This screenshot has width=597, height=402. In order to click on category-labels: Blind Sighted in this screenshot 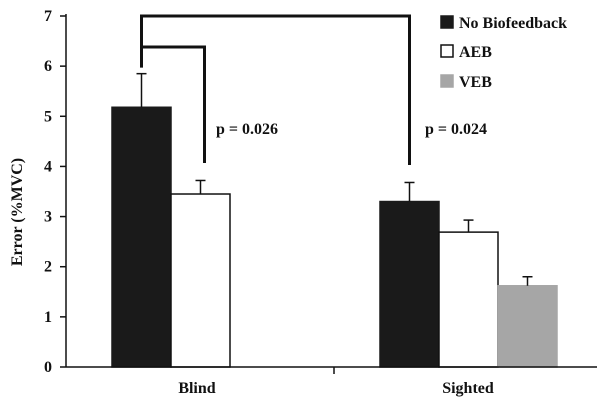, I will do `click(336, 388)`.